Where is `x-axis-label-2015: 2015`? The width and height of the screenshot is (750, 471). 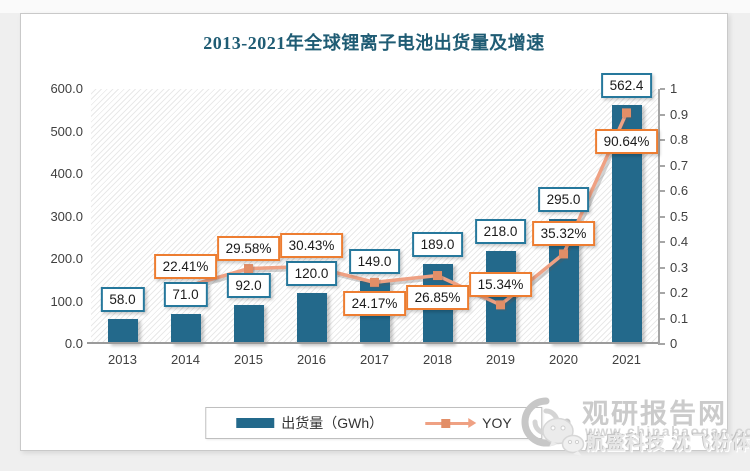 x-axis-label-2015: 2015 is located at coordinates (248, 359).